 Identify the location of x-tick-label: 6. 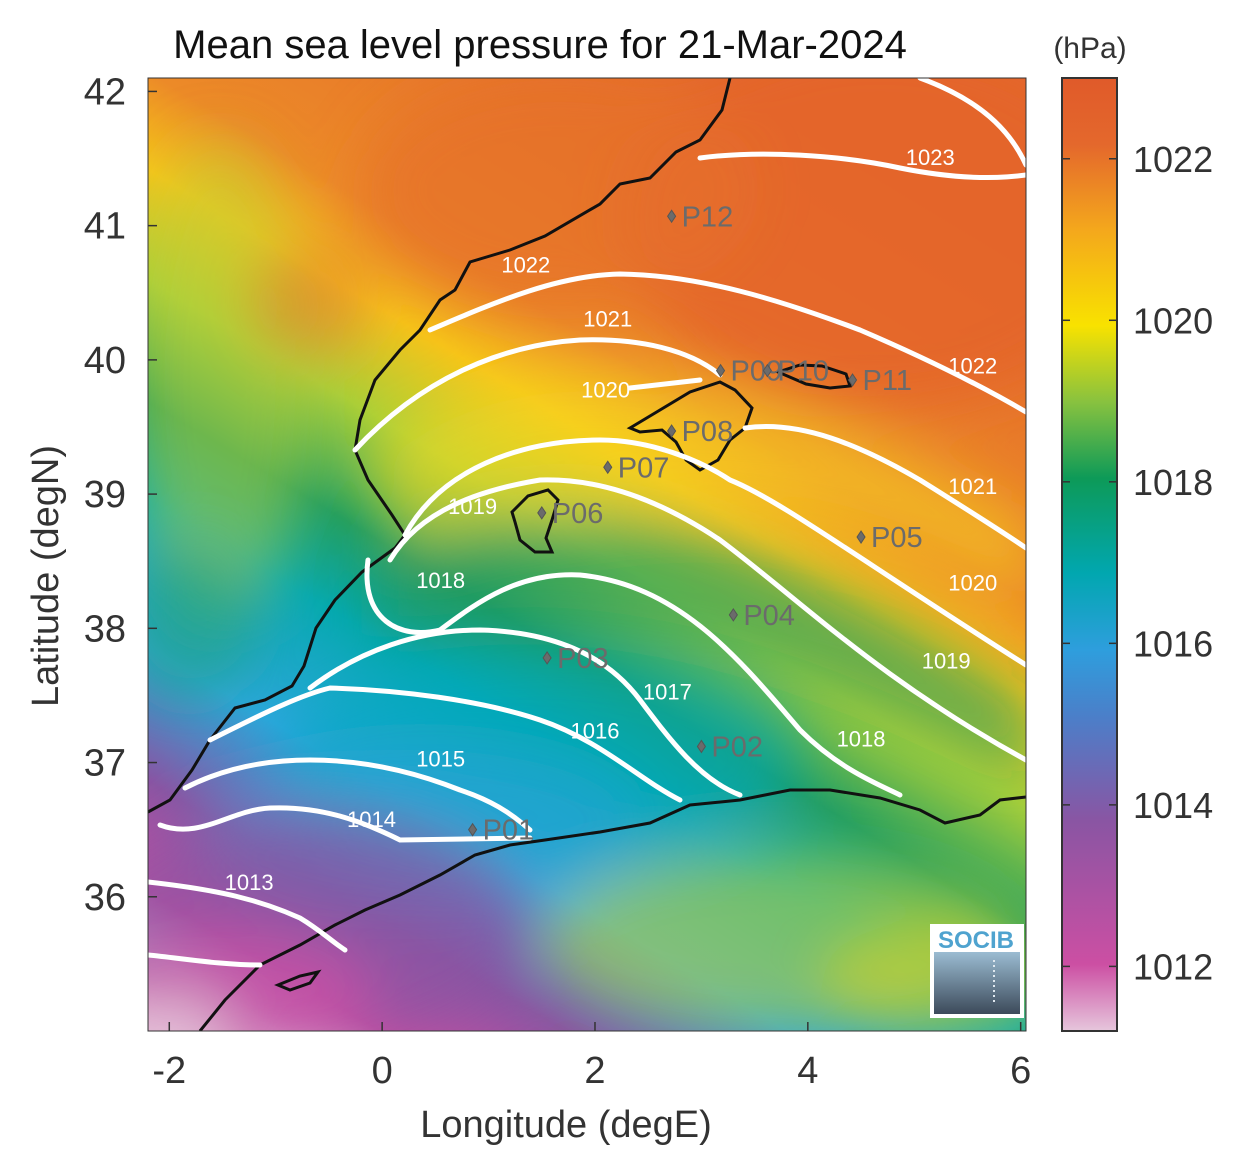
(1020, 1071).